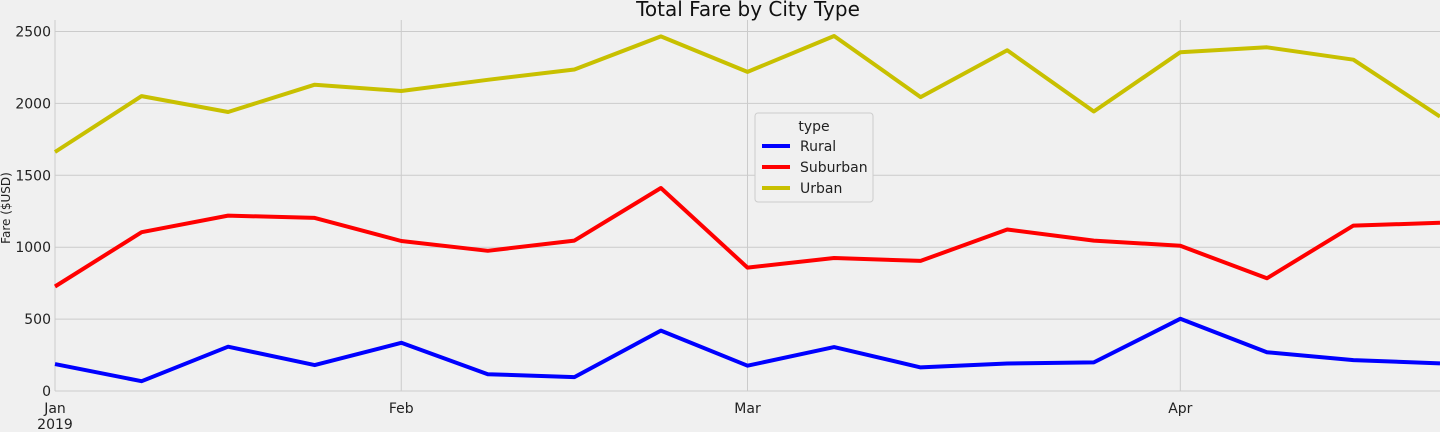 The image size is (1440, 432). I want to click on y-tick-label: 500, so click(37, 320).